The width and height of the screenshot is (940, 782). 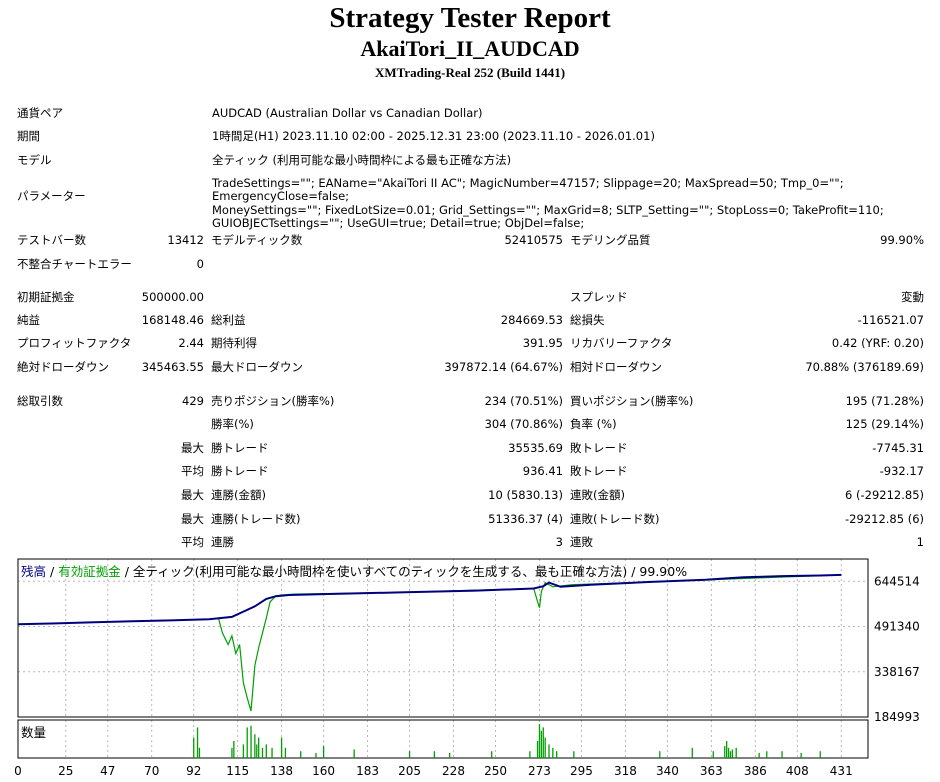 What do you see at coordinates (616, 367) in the screenshot?
I see `rel-dd-label: 相対ドローダウン` at bounding box center [616, 367].